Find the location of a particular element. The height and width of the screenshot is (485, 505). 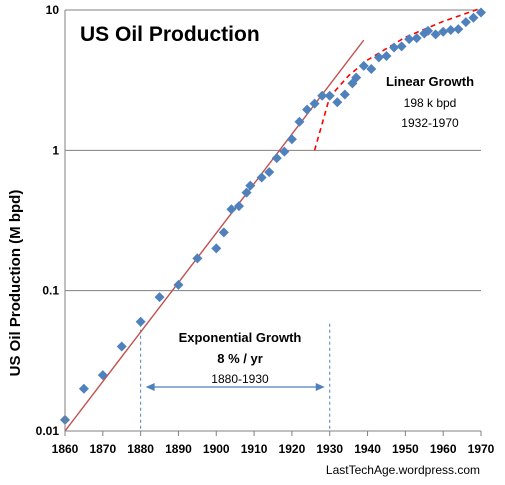

x-tick-label: 1970 is located at coordinates (481, 449).